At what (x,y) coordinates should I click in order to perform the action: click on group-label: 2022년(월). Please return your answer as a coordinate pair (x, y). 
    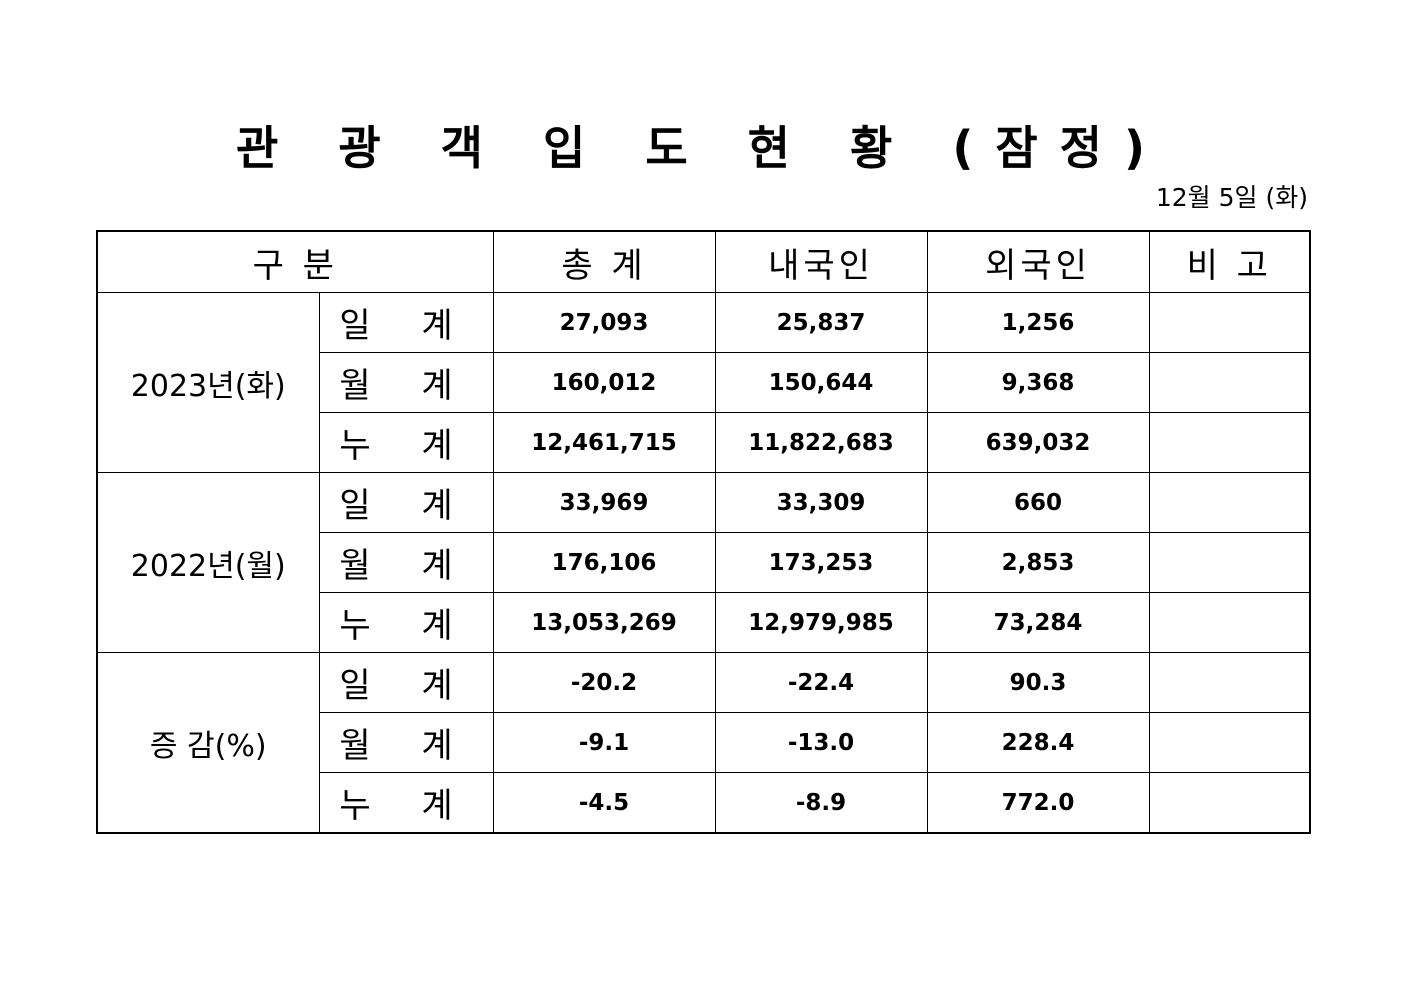
    Looking at the image, I should click on (208, 562).